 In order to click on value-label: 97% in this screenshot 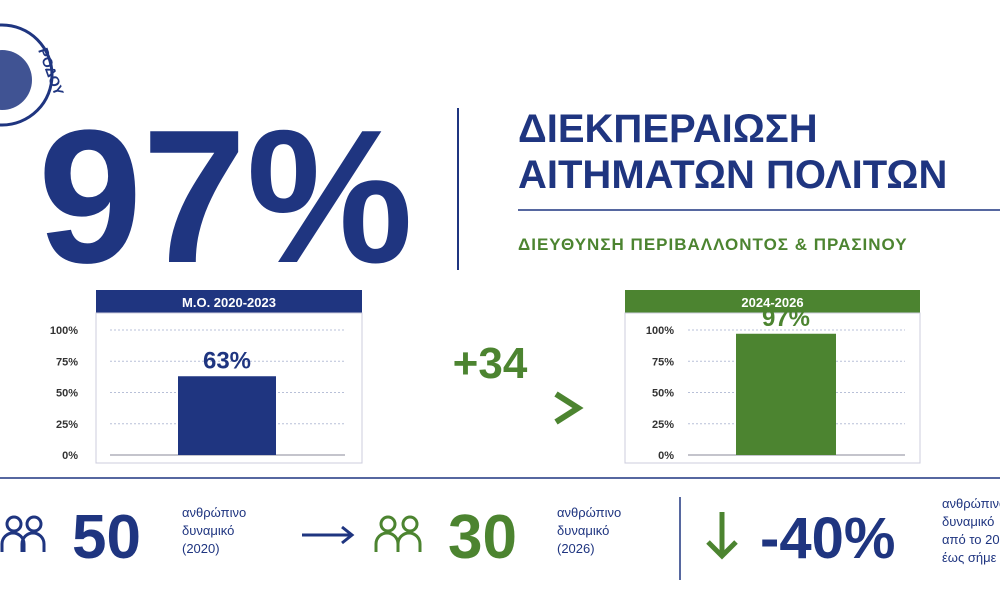, I will do `click(786, 318)`.